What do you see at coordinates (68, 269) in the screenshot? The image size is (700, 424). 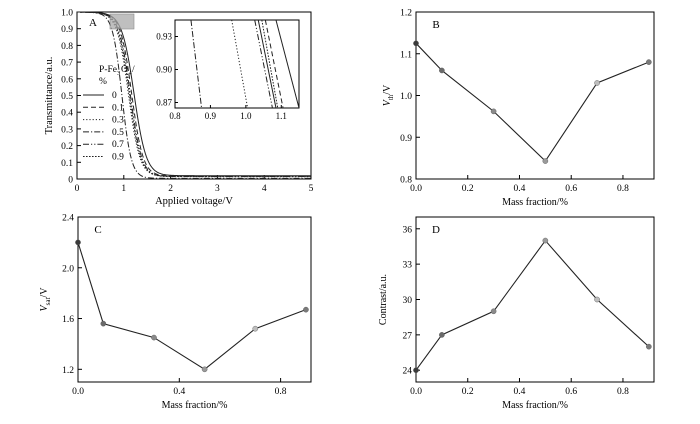 I see `y-tick-label: 2.0` at bounding box center [68, 269].